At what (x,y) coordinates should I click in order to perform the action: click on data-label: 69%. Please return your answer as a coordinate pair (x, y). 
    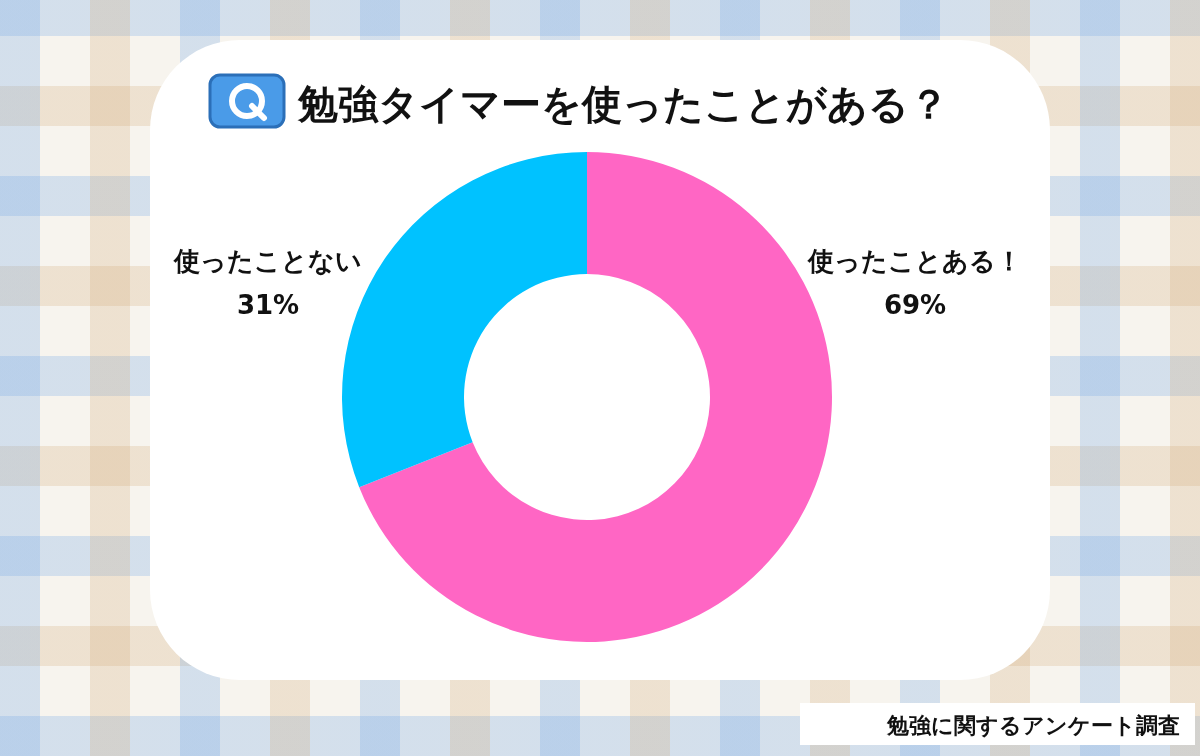
    Looking at the image, I should click on (915, 305).